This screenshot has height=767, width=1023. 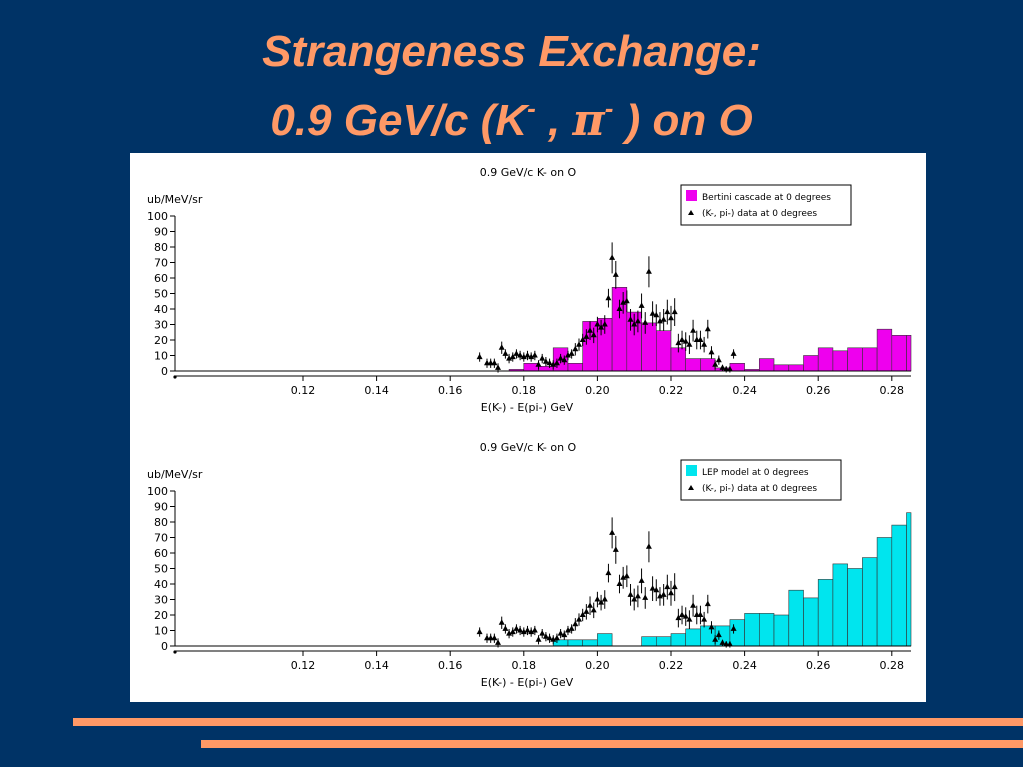 I want to click on title-pi-symbol: π, so click(x=588, y=120).